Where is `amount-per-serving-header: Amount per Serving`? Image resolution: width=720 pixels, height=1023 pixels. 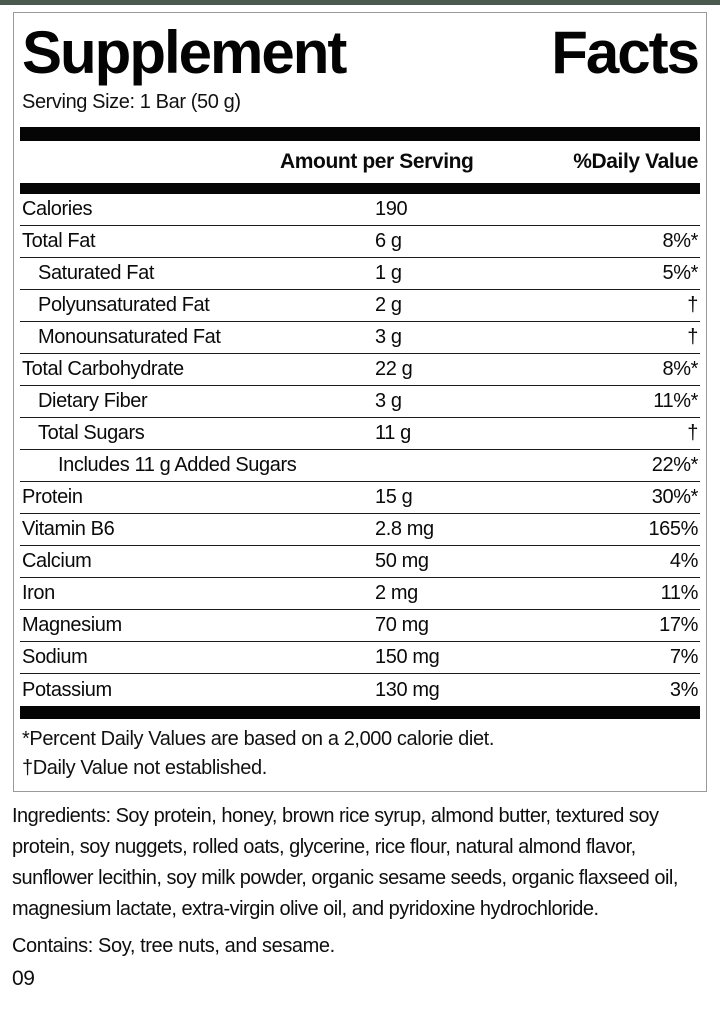
amount-per-serving-header: Amount per Serving is located at coordinates (377, 161).